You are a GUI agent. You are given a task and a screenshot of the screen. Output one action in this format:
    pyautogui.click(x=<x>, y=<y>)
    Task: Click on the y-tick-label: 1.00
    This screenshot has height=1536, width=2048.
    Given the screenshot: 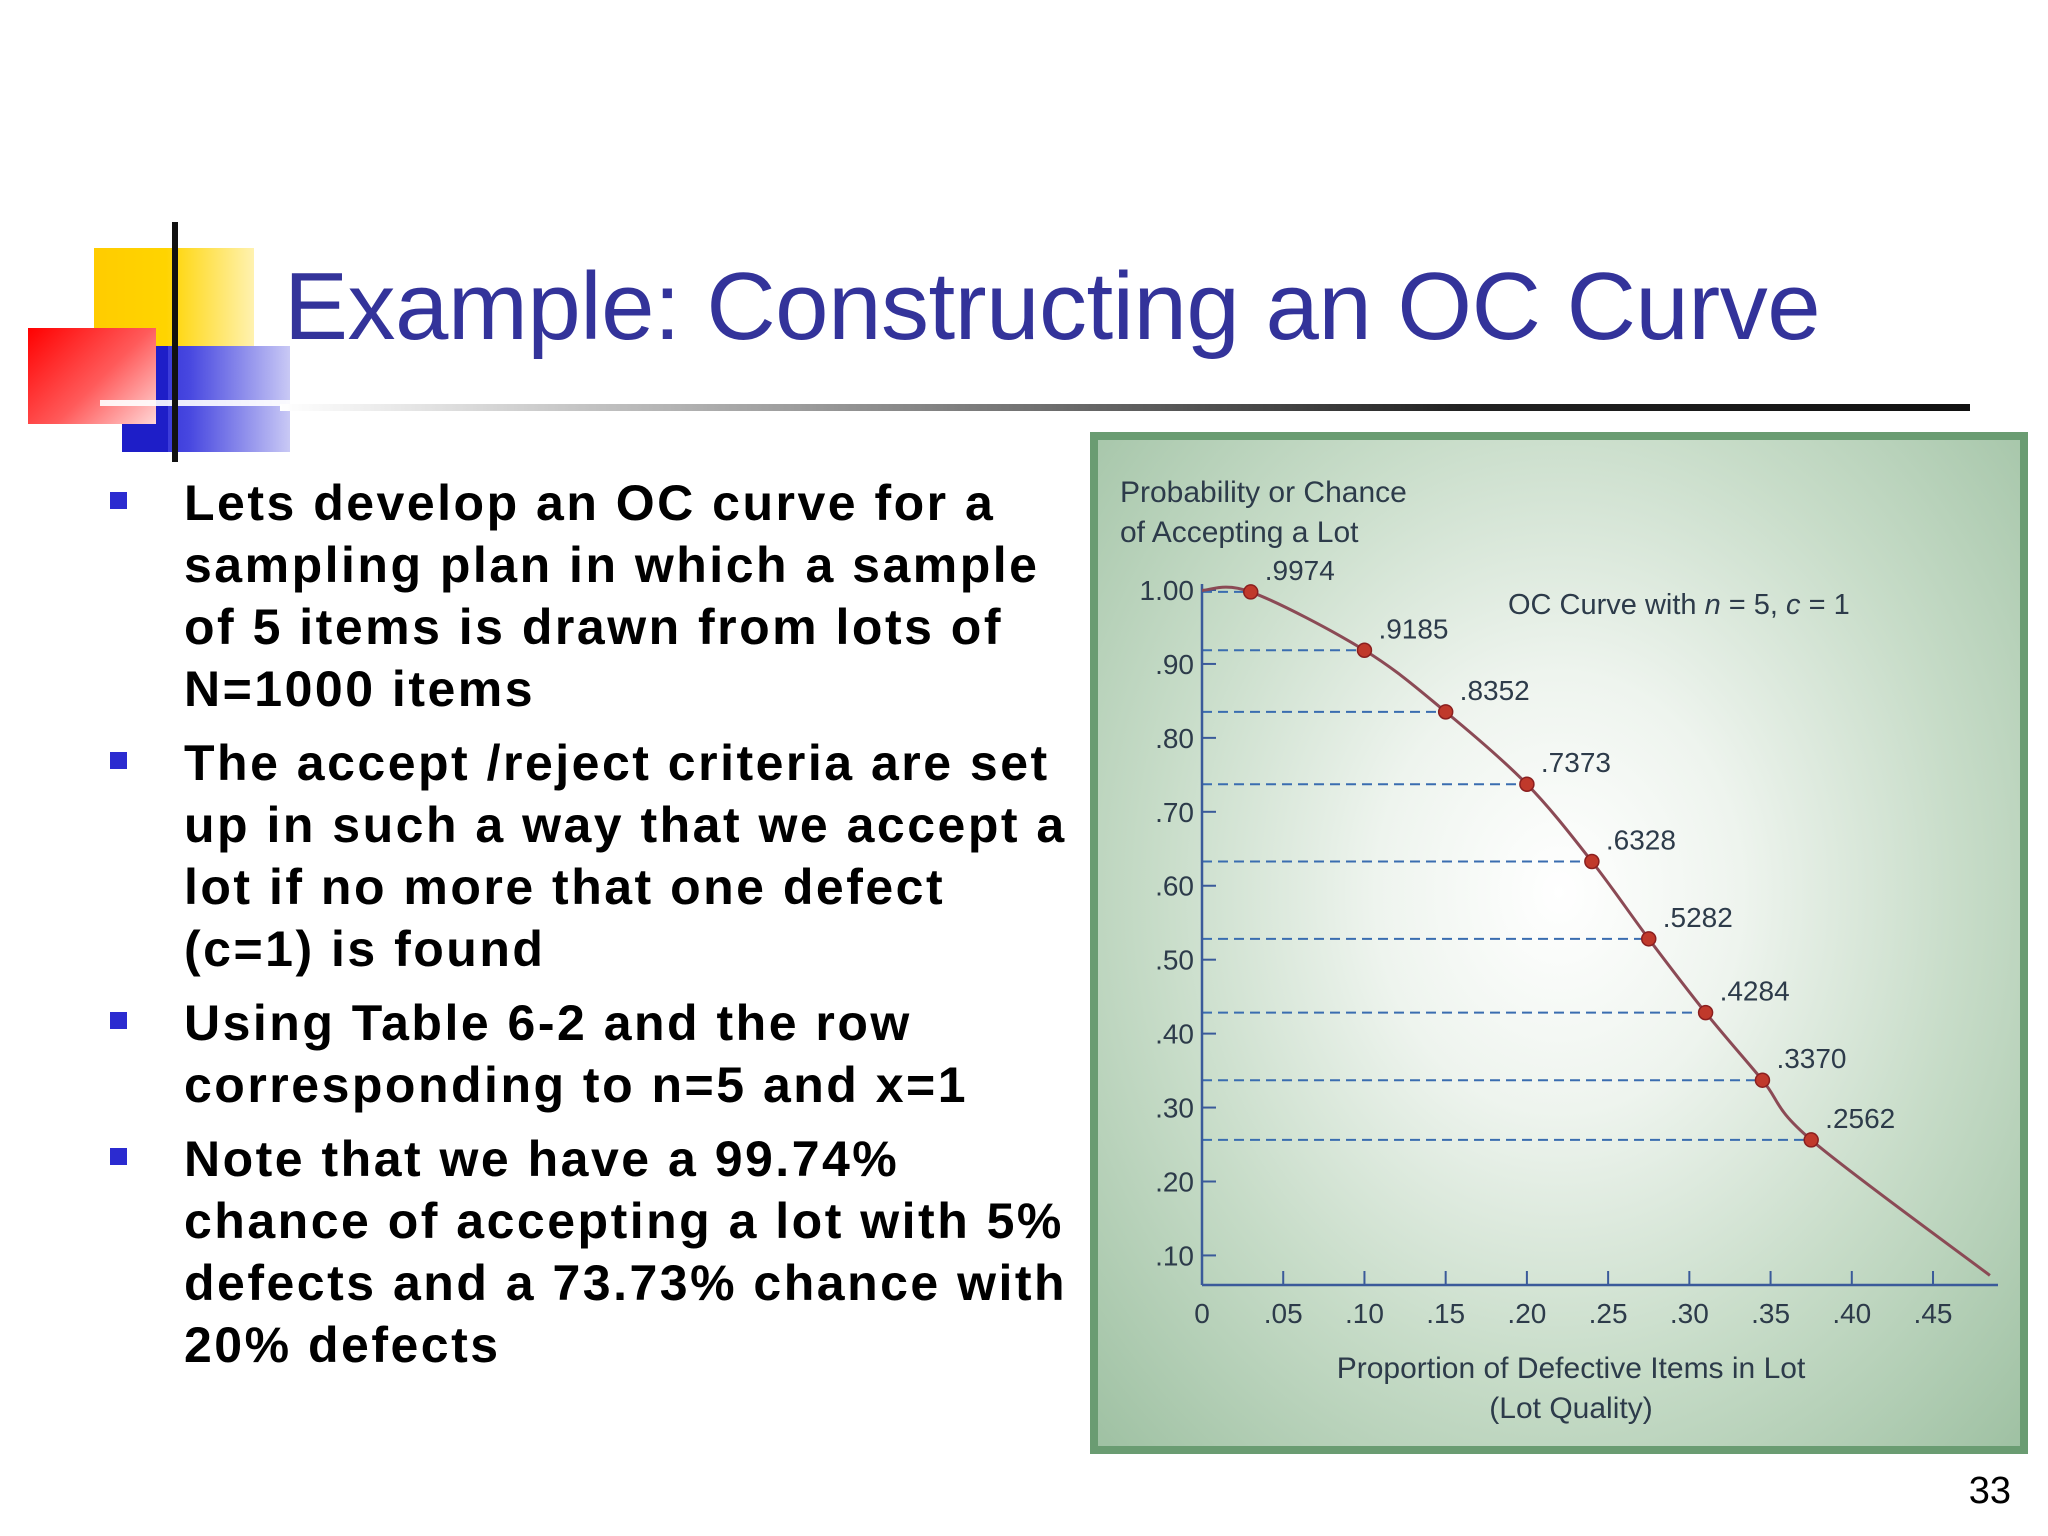 What is the action you would take?
    pyautogui.click(x=1167, y=590)
    